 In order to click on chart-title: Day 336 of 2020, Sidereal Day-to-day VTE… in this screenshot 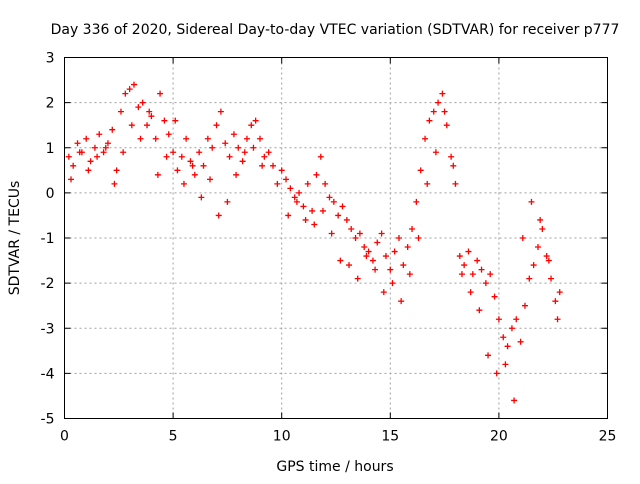, I will do `click(335, 30)`.